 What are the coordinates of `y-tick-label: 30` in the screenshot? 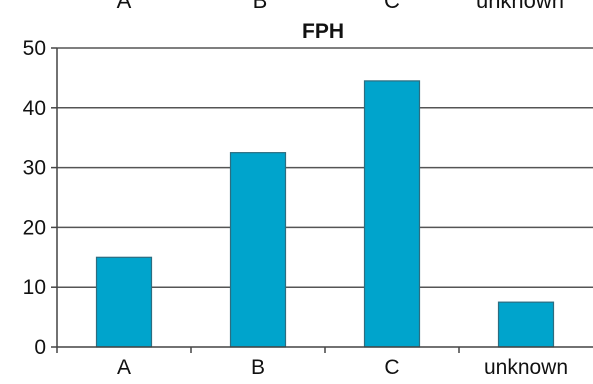 It's located at (34, 168).